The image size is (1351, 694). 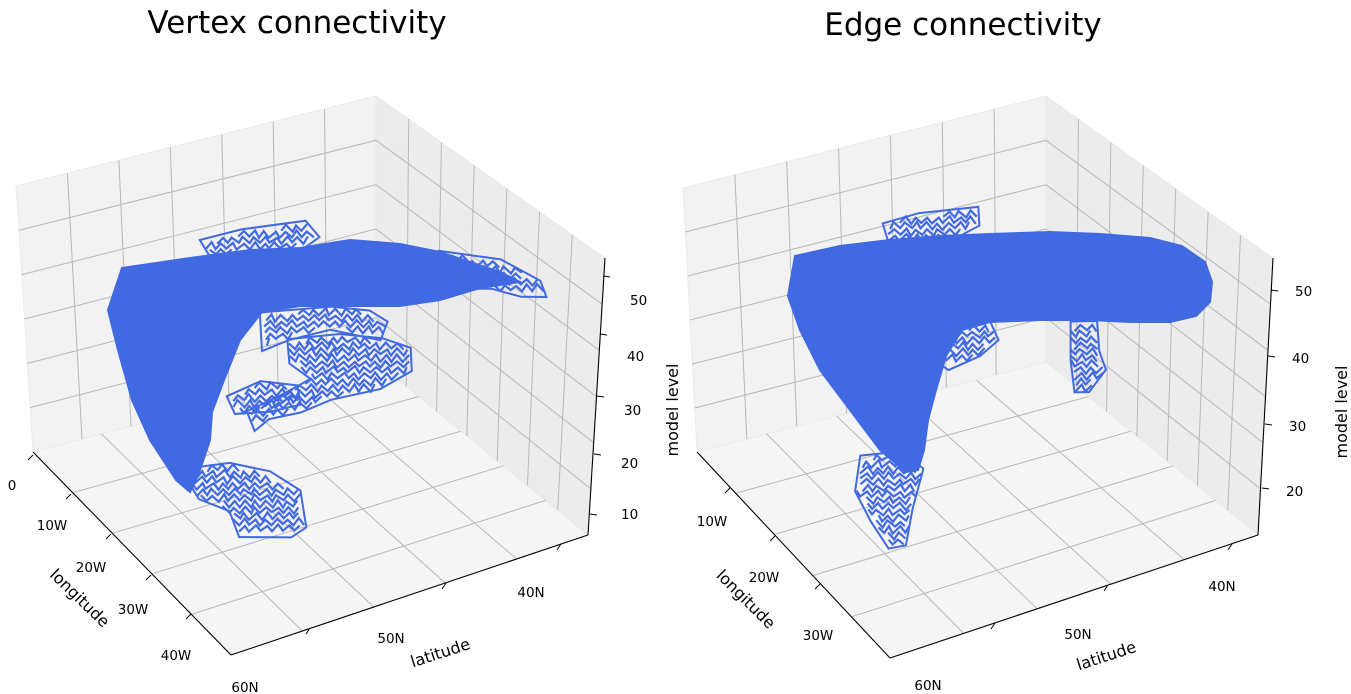 I want to click on chart-title: Vertex connectivity, so click(x=296, y=23).